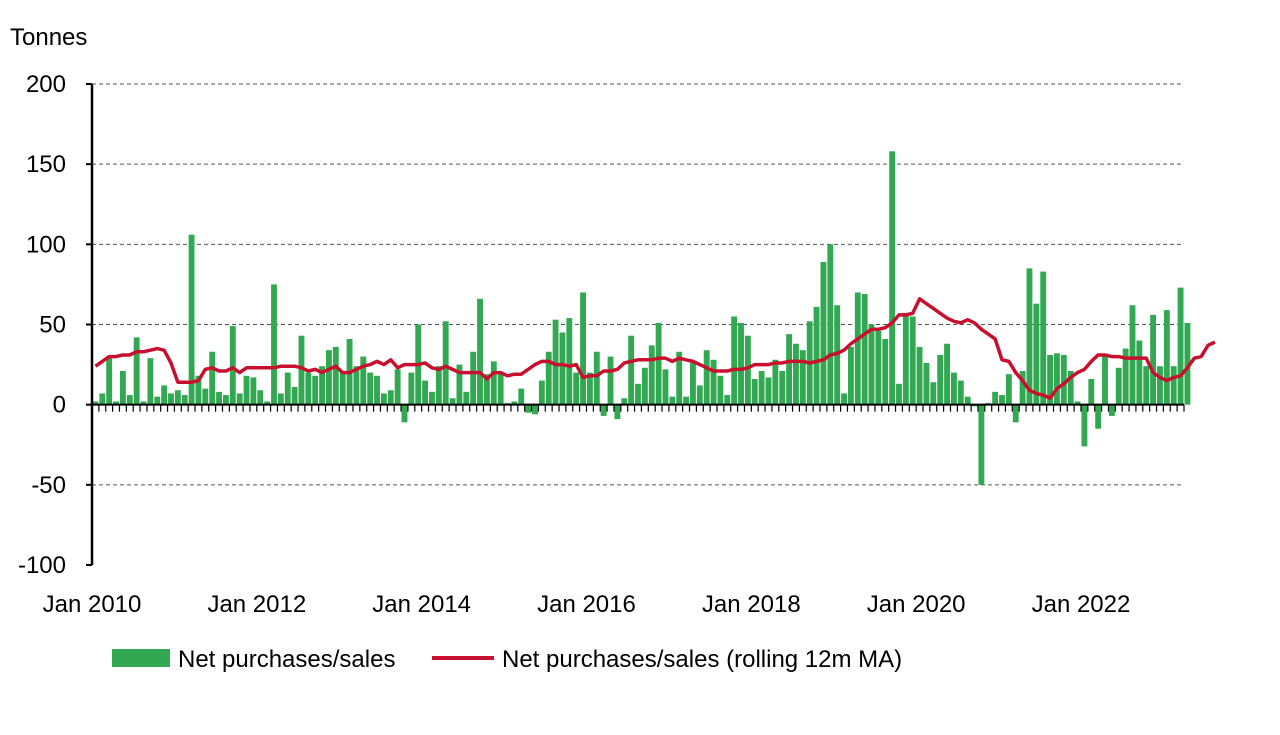 Image resolution: width=1280 pixels, height=735 pixels. I want to click on y-tick-label: 100, so click(46, 244).